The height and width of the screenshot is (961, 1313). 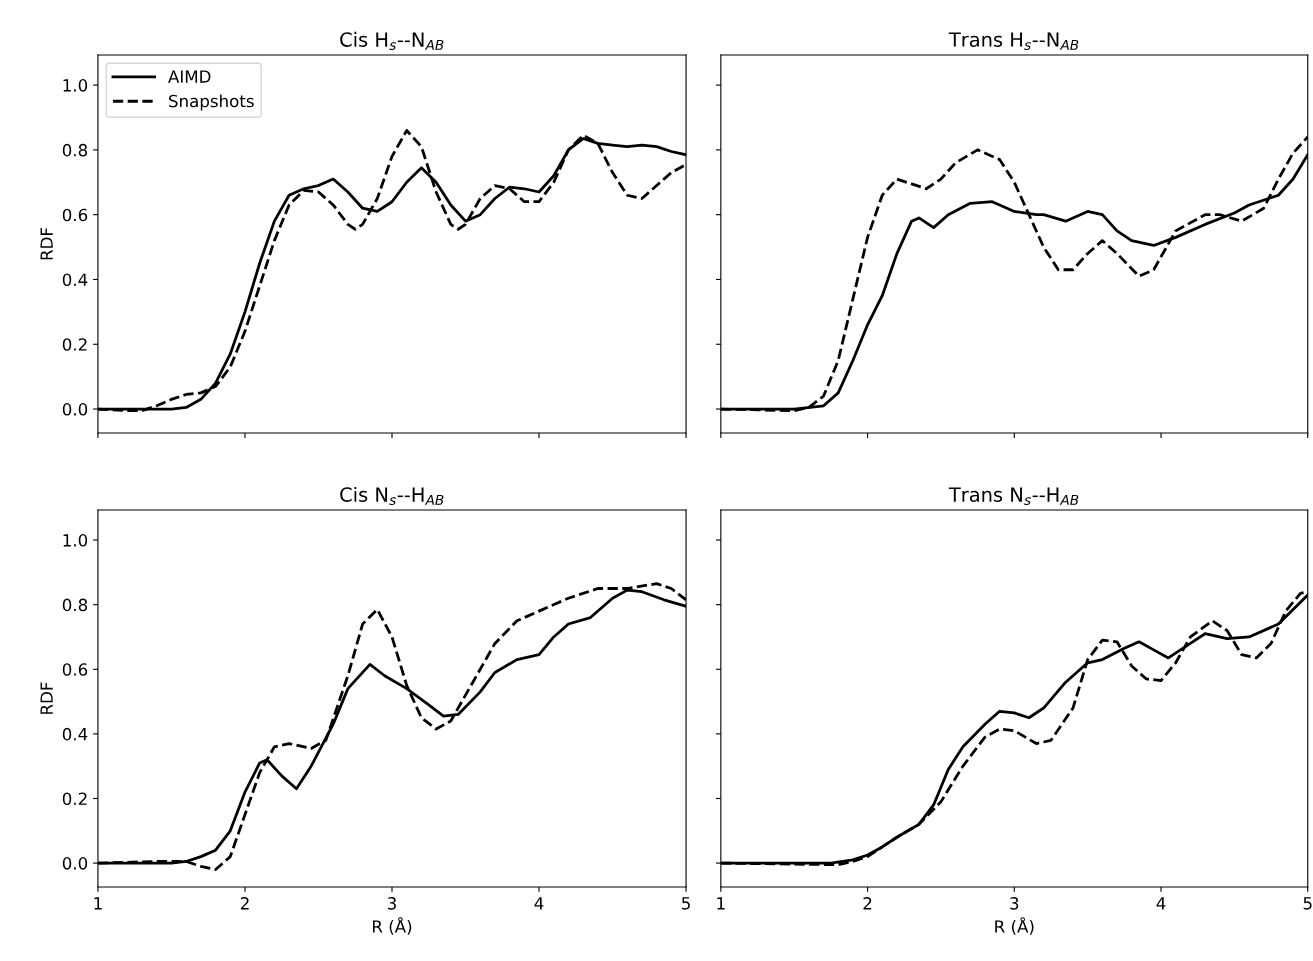 What do you see at coordinates (1013, 496) in the screenshot?
I see `chart-title: Trans N$_{s}$--H$_{AB}$` at bounding box center [1013, 496].